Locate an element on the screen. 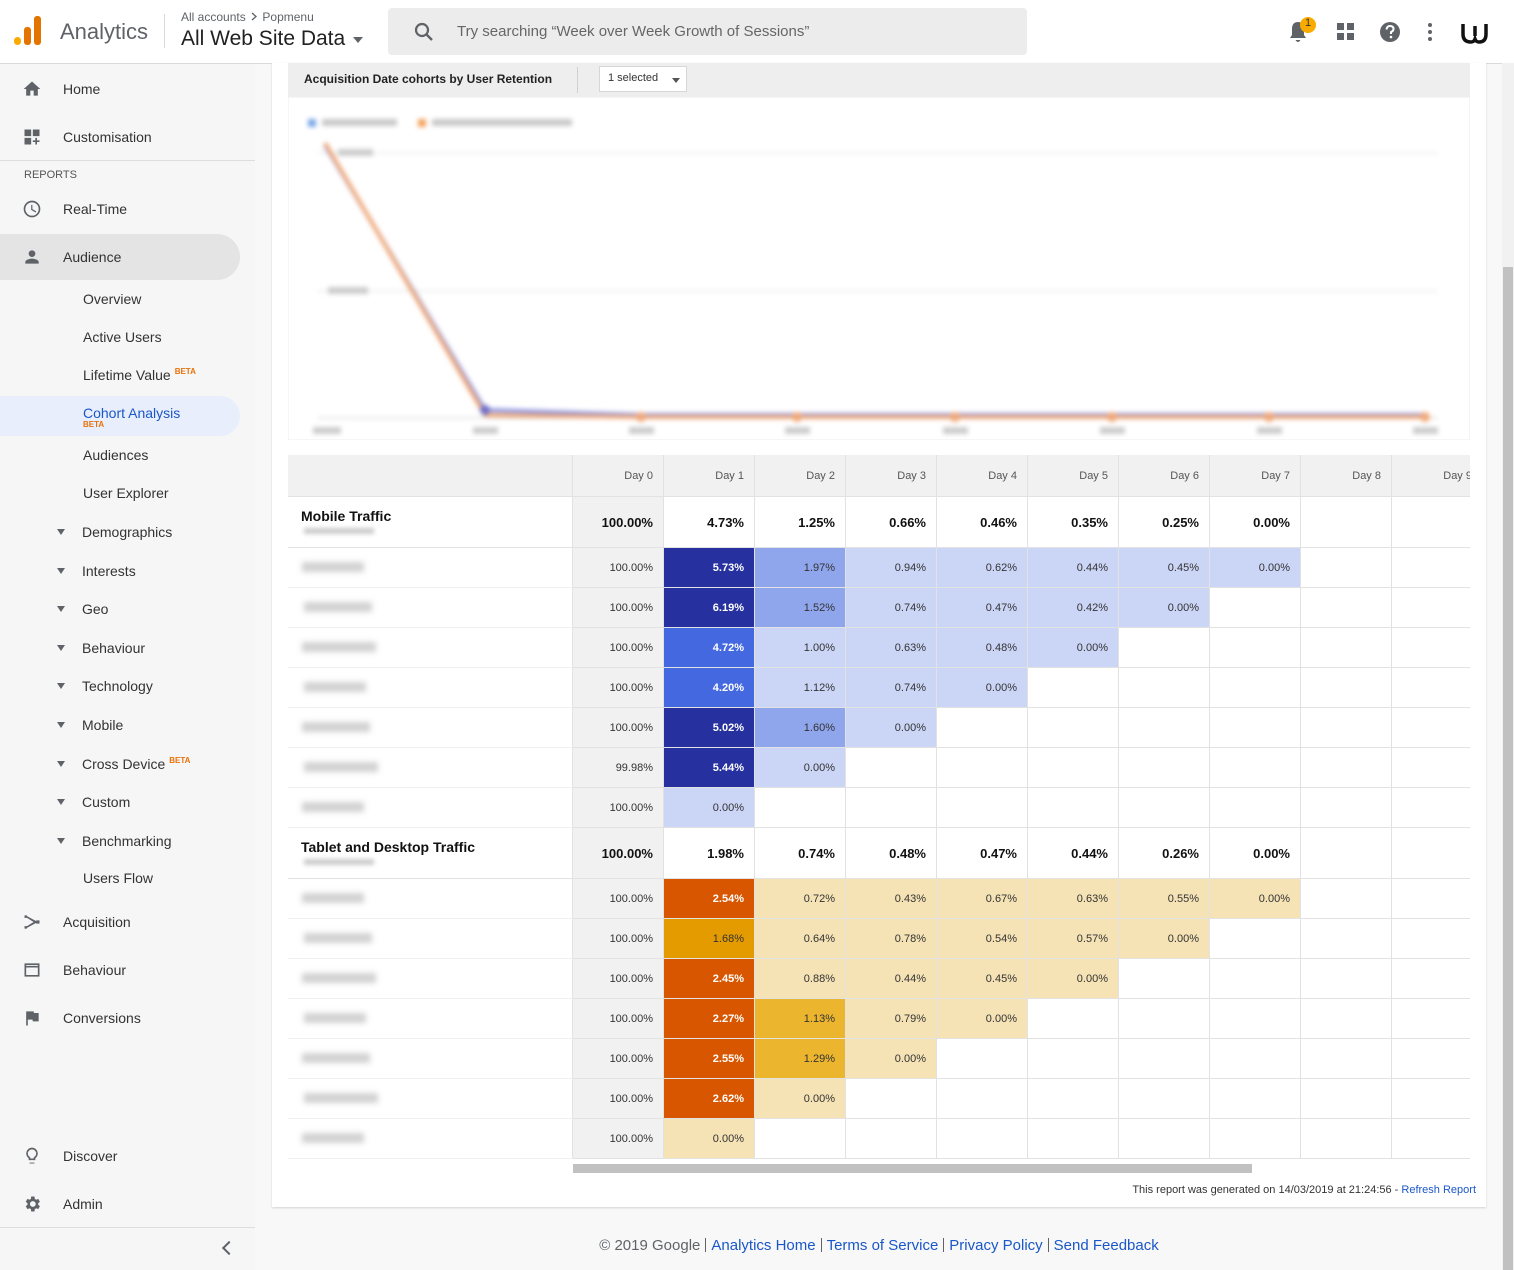  nav-label: User Explorer is located at coordinates (126, 493).